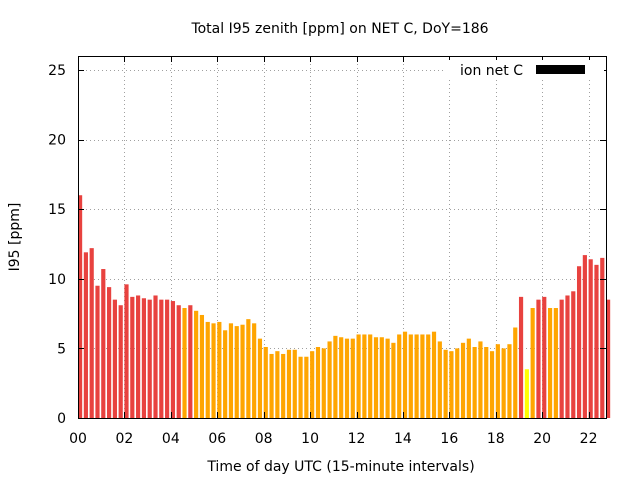 The height and width of the screenshot is (480, 640). Describe the element at coordinates (491, 71) in the screenshot. I see `legend-label: ion net C` at that location.